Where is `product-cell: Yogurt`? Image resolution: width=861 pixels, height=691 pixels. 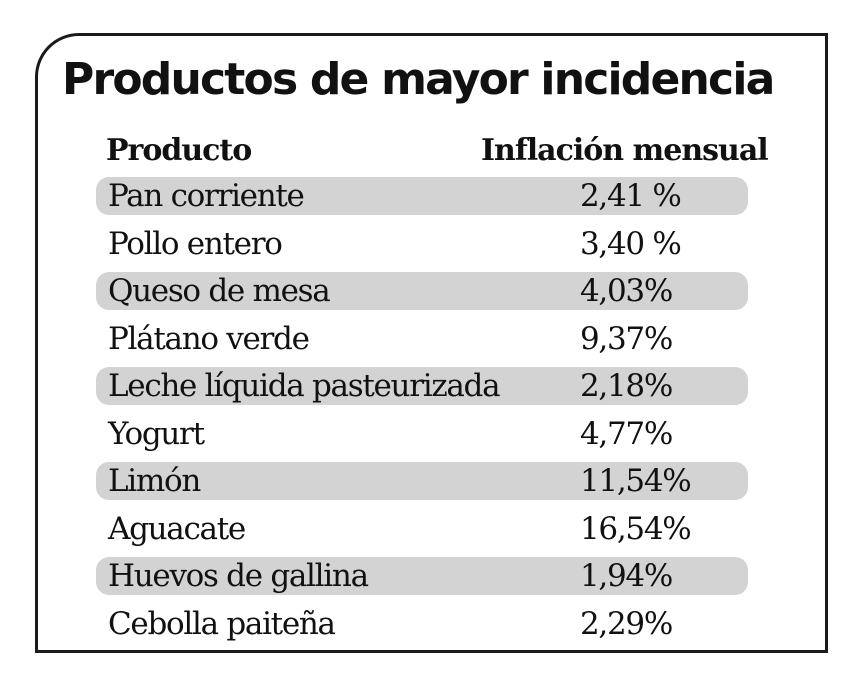
product-cell: Yogurt is located at coordinates (156, 433).